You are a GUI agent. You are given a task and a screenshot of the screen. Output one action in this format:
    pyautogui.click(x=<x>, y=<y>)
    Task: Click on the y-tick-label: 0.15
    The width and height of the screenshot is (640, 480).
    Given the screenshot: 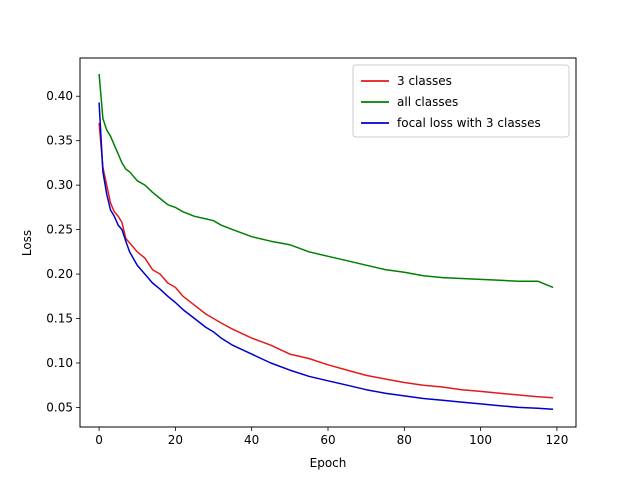 What is the action you would take?
    pyautogui.click(x=59, y=319)
    